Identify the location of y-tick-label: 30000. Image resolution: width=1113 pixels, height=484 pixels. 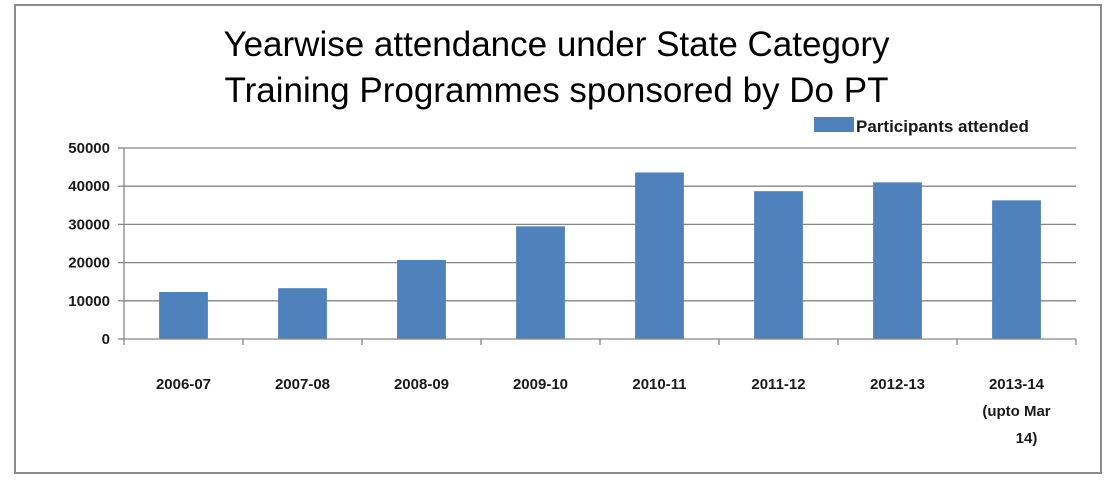
(89, 224).